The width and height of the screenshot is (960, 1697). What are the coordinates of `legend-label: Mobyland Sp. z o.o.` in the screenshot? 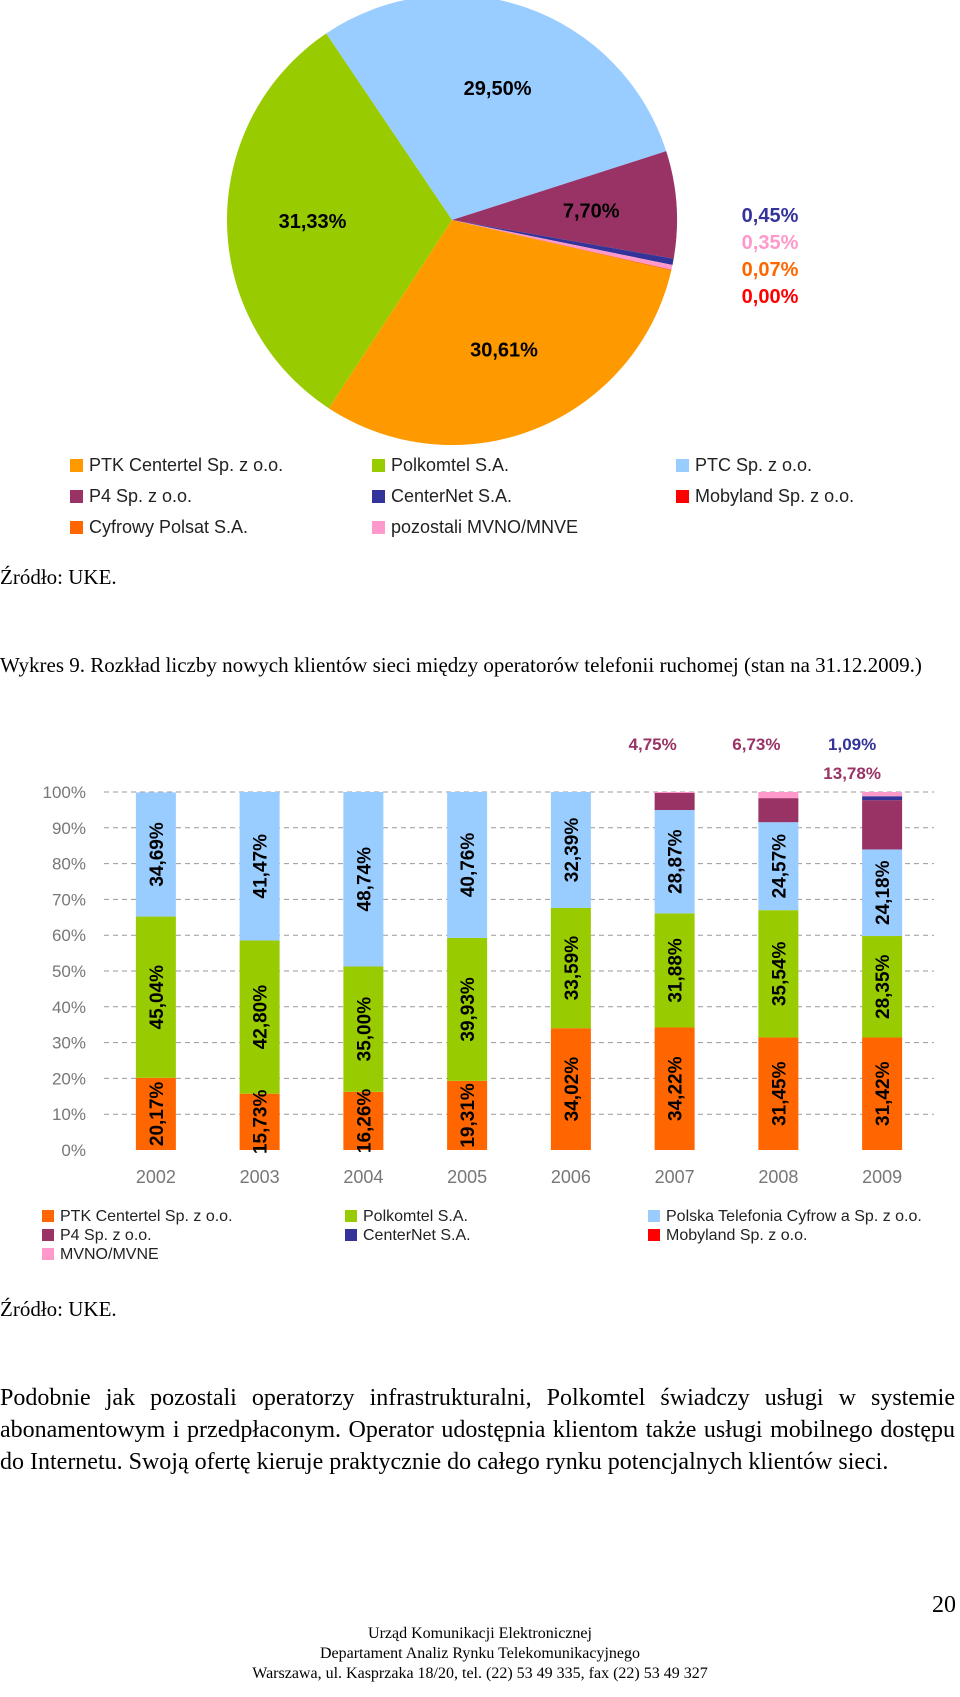 It's located at (775, 496).